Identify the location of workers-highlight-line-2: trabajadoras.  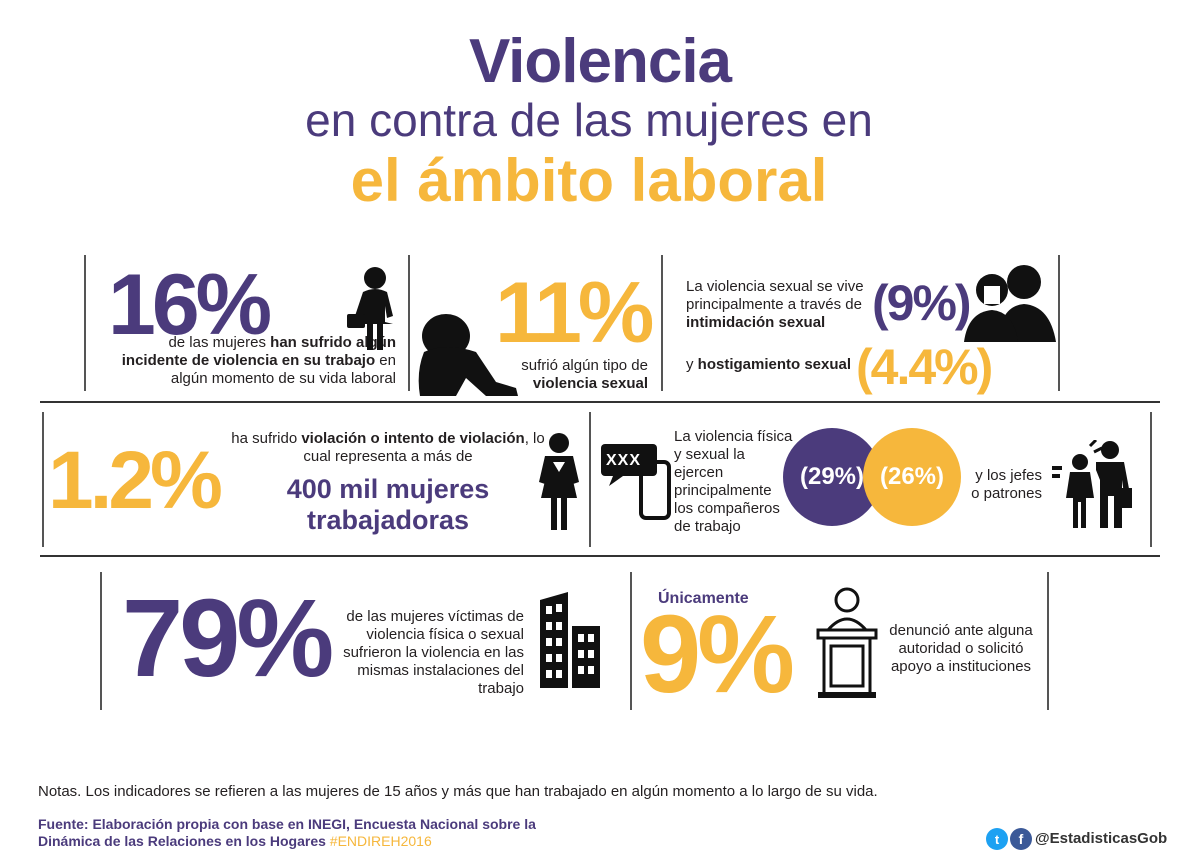
(388, 520).